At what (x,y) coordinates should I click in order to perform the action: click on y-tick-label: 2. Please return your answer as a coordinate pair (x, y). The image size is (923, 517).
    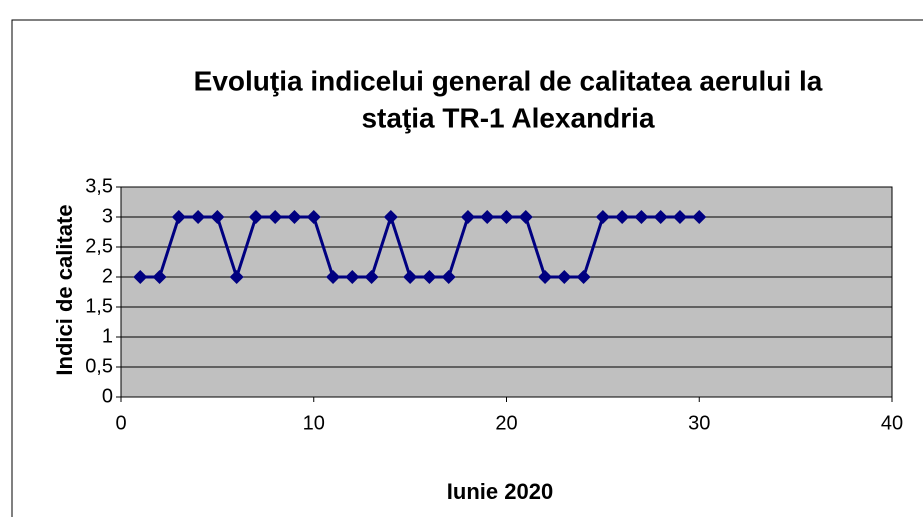
    Looking at the image, I should click on (107, 276).